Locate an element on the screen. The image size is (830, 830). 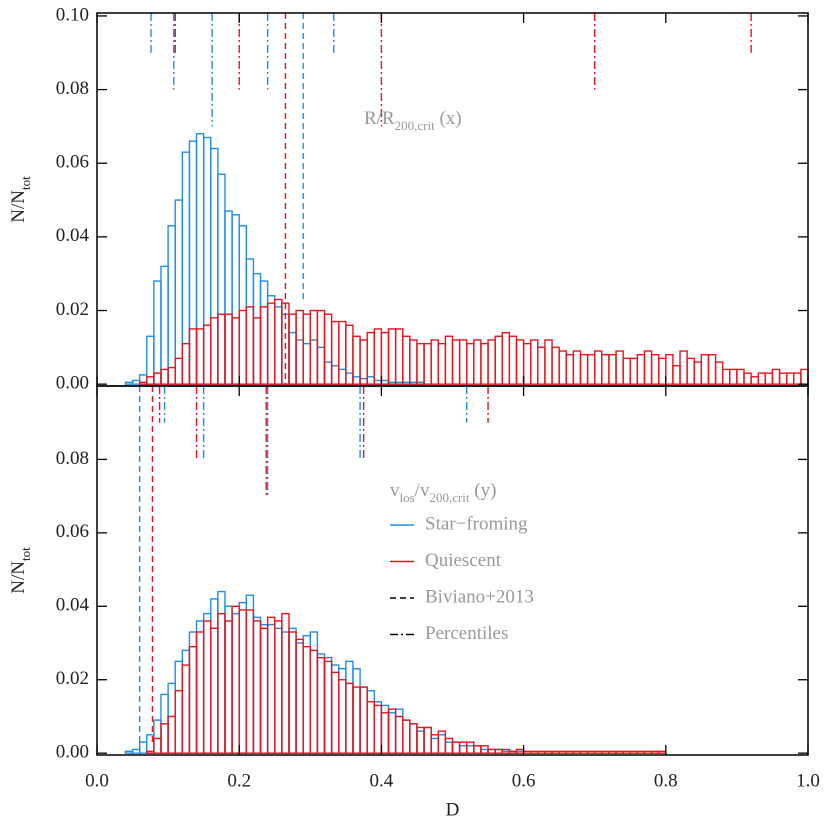
y-tick-label: 0.10 is located at coordinates (72, 14).